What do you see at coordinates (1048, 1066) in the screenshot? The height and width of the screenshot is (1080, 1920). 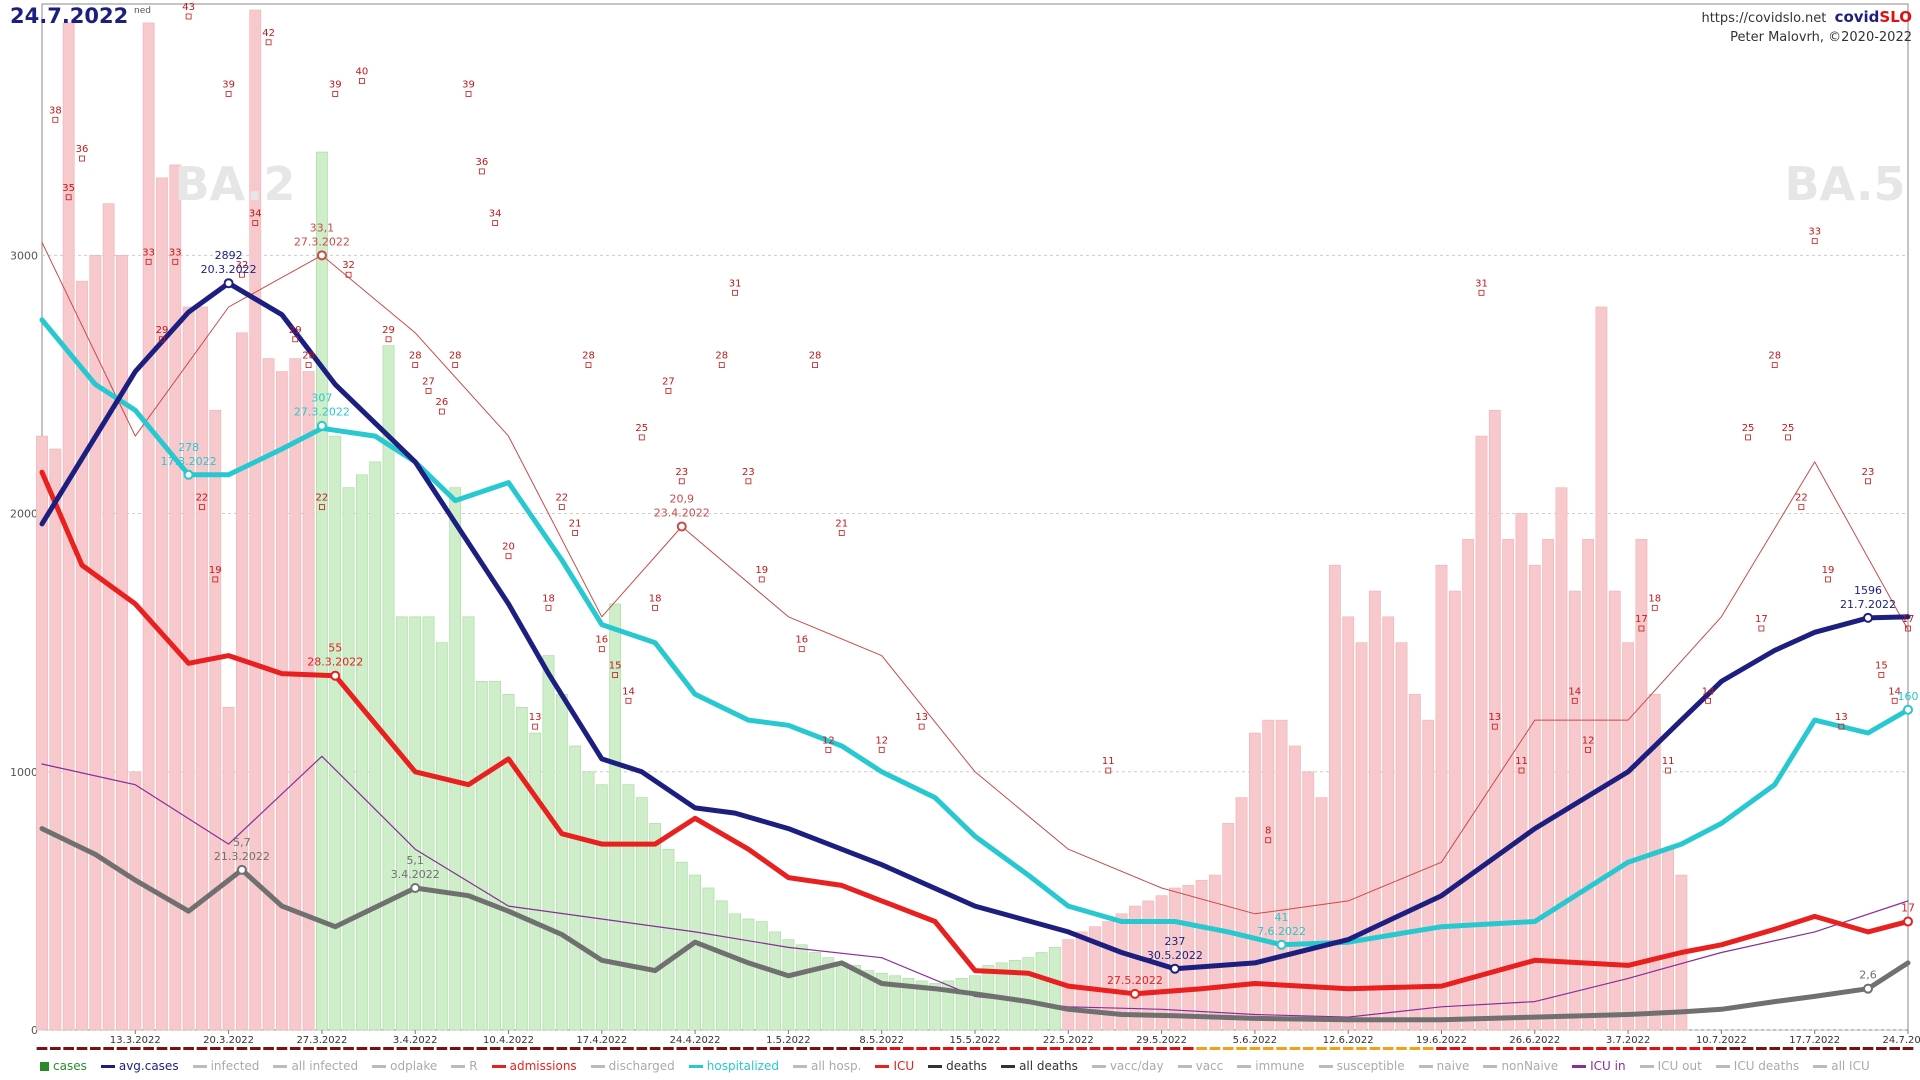 I see `legend-label: all deaths` at bounding box center [1048, 1066].